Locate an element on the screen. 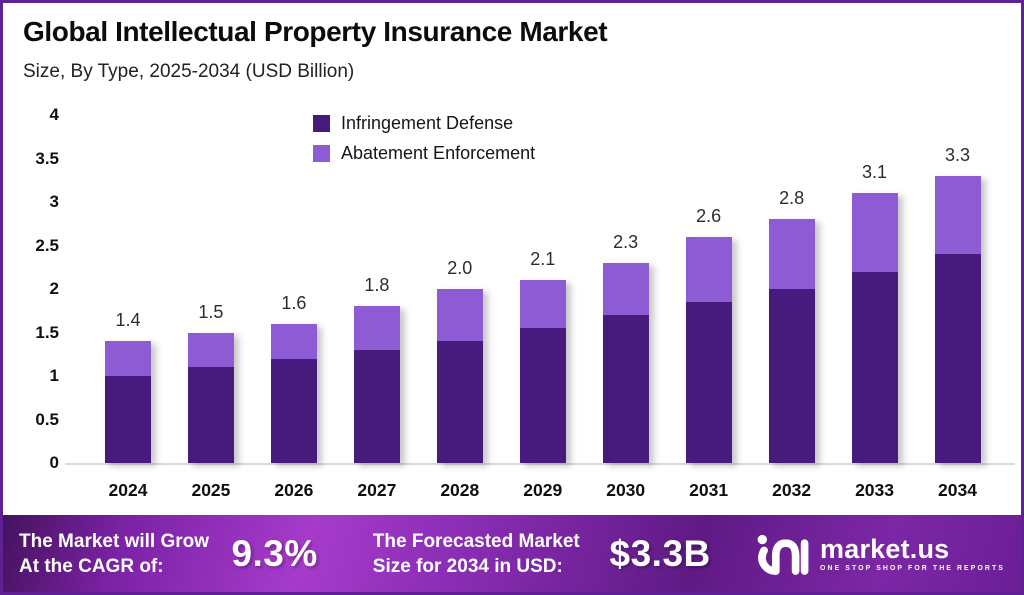 This screenshot has height=595, width=1024. x-axis-label-2026: 2026 is located at coordinates (294, 490).